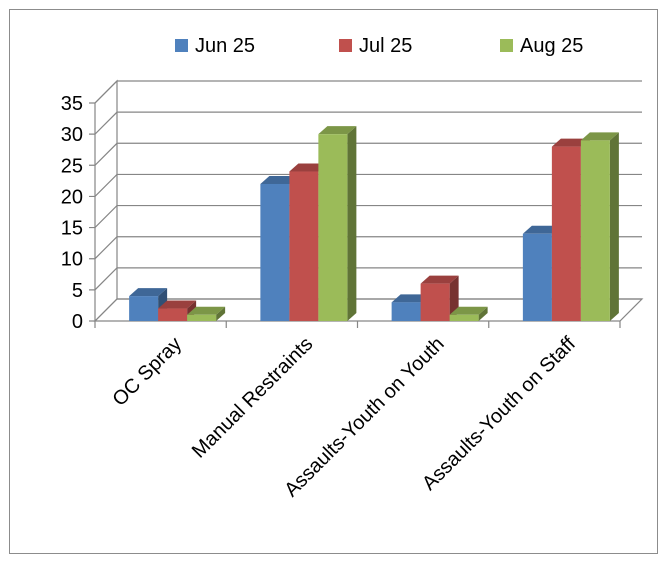 The image size is (669, 561). What do you see at coordinates (253, 398) in the screenshot?
I see `x-category-label: Manual Restraints` at bounding box center [253, 398].